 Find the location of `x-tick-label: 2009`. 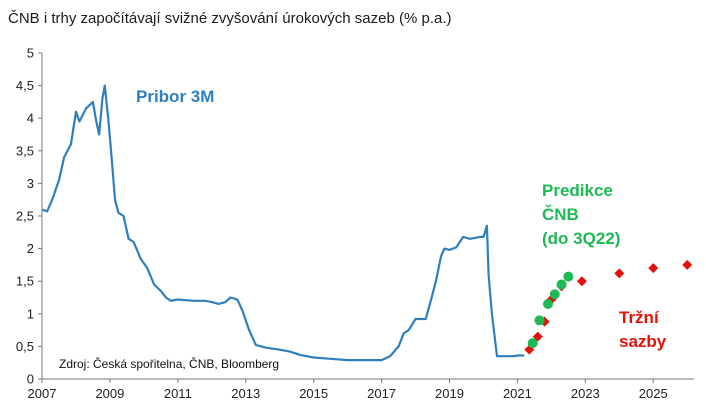

x-tick-label: 2009 is located at coordinates (109, 393).